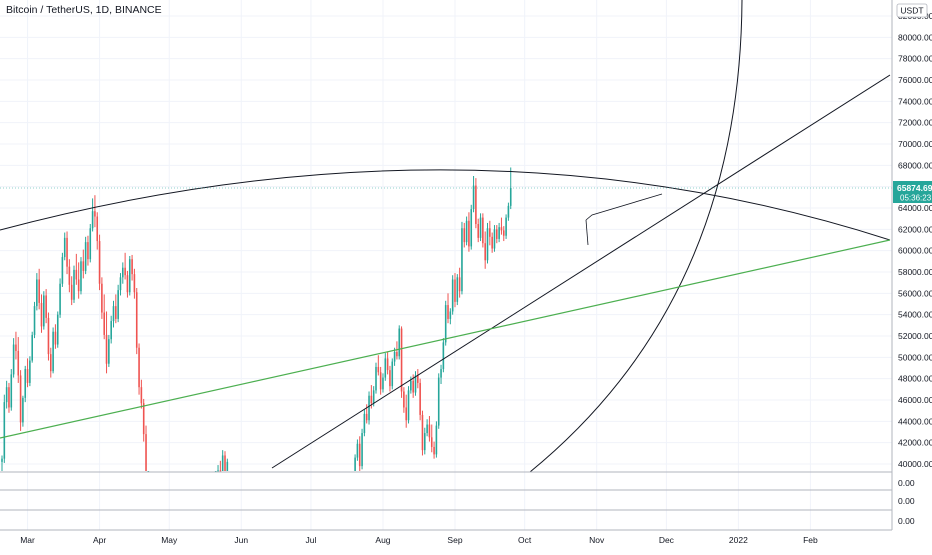 The image size is (932, 555). I want to click on price-label: 50000.00, so click(915, 357).